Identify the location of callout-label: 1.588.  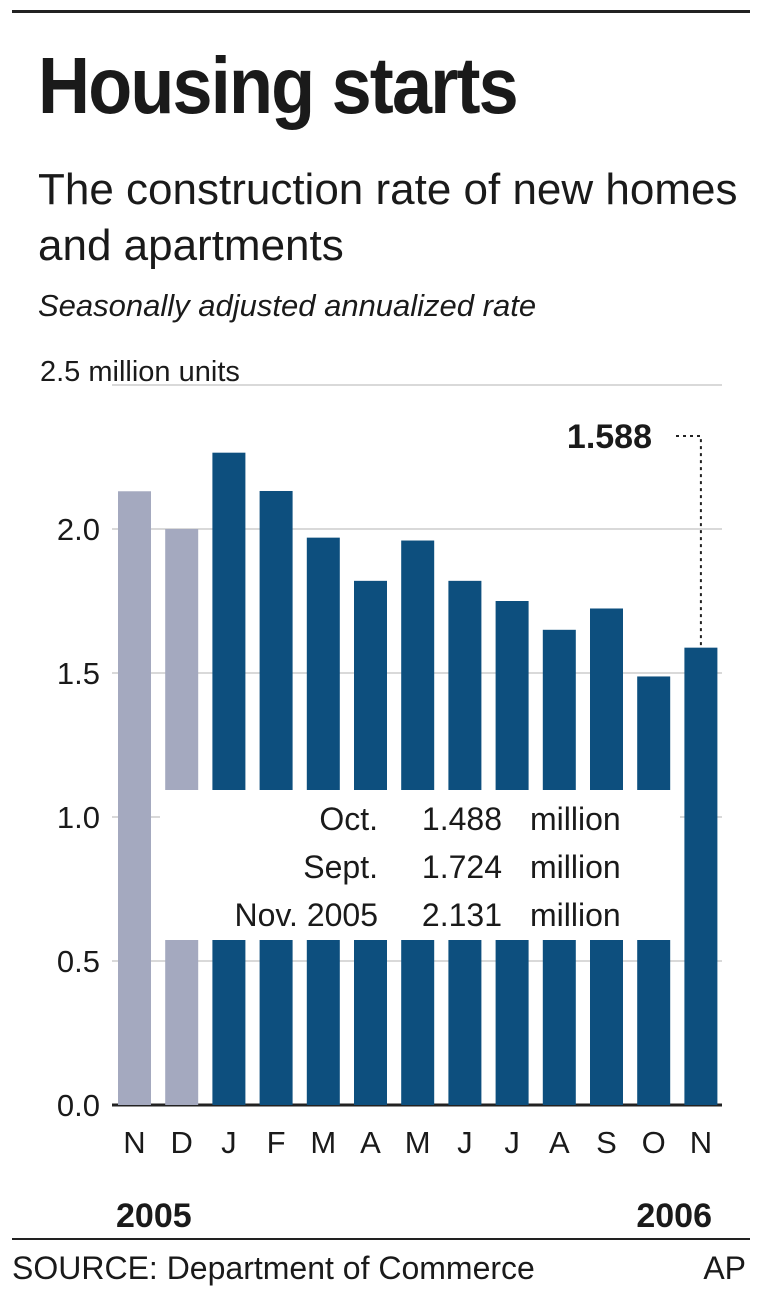
(609, 437).